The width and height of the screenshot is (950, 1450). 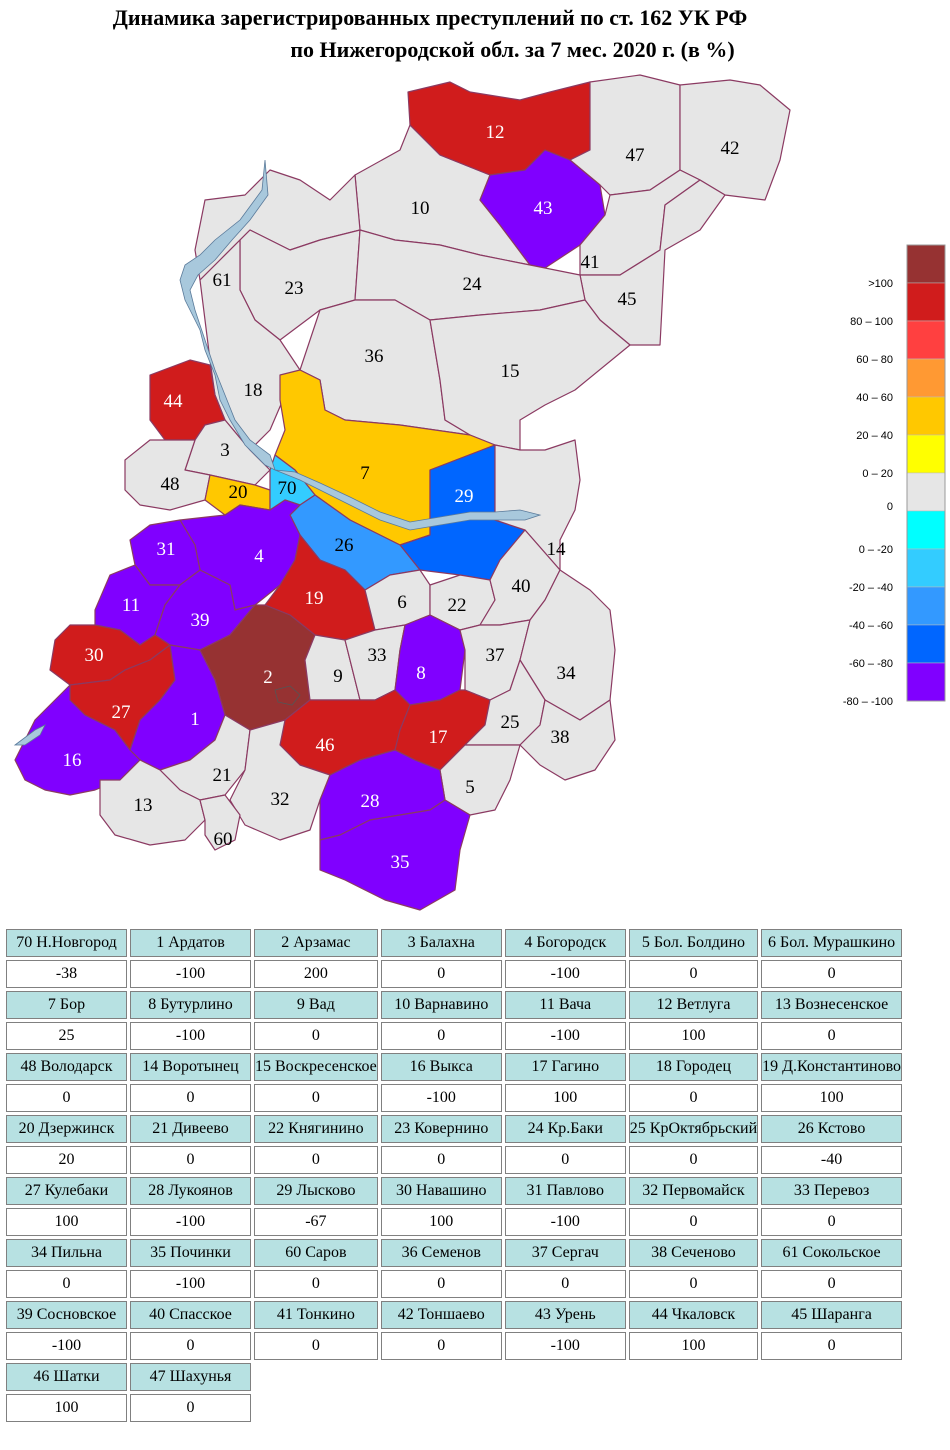 I want to click on region-label-35: 35, so click(x=400, y=862).